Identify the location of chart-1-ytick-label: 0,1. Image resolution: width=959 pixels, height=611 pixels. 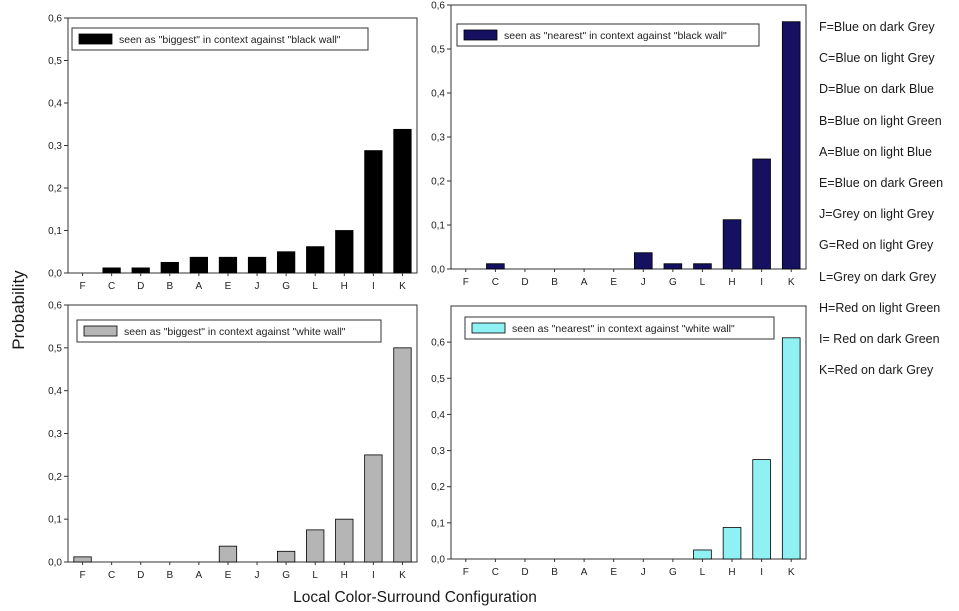
(55, 231).